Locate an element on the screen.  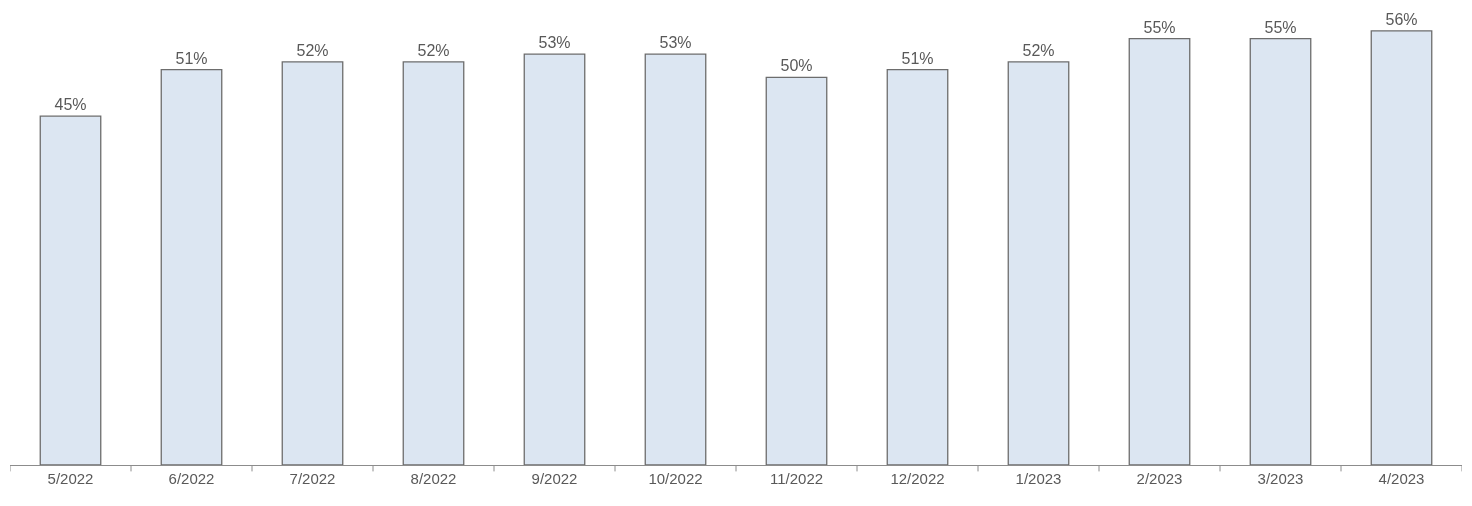
data-label: 56% is located at coordinates (1401, 19).